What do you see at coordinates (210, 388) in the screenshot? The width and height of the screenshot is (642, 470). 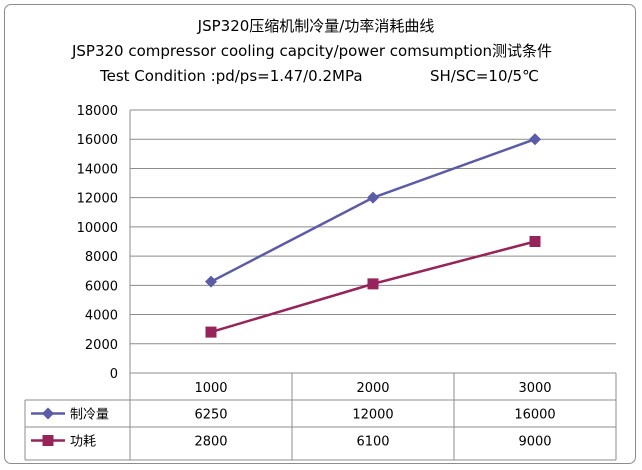 I see `x-category-label: 1000` at bounding box center [210, 388].